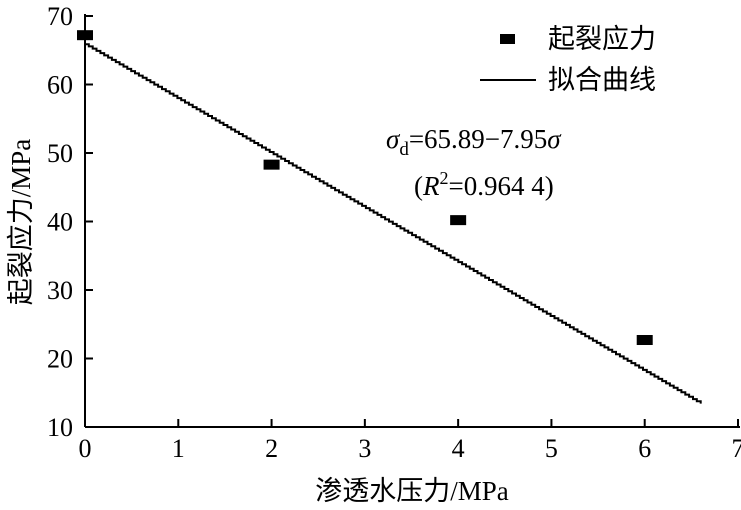 The width and height of the screenshot is (741, 510). I want to click on y-ticks: 10 20 30 40 50 60 70, so click(70, 222).